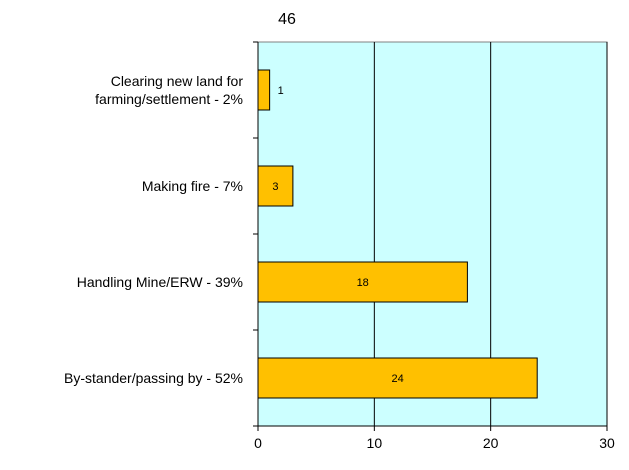 The width and height of the screenshot is (629, 470). I want to click on chart-title: 46, so click(287, 19).